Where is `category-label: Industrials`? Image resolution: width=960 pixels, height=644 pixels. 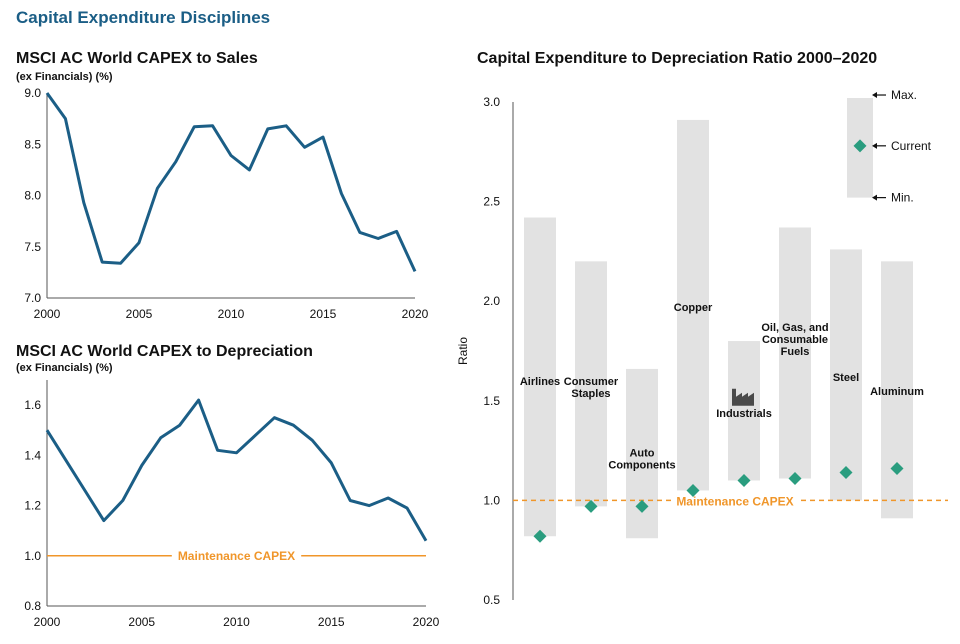
category-label: Industrials is located at coordinates (744, 414).